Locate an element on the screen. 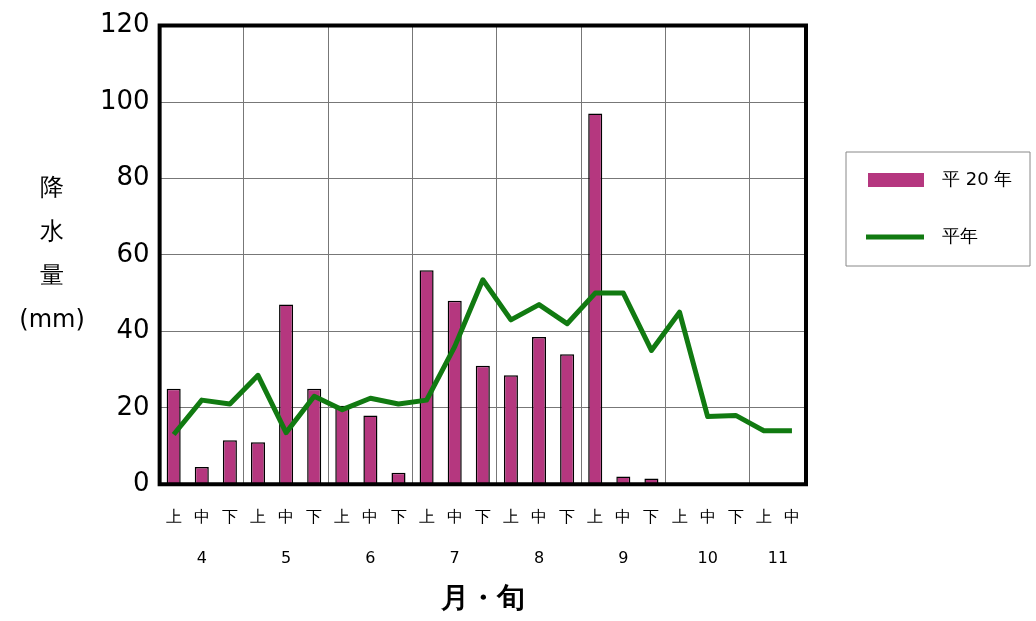 The width and height of the screenshot is (1036, 621). text: 8 is located at coordinates (539, 558).